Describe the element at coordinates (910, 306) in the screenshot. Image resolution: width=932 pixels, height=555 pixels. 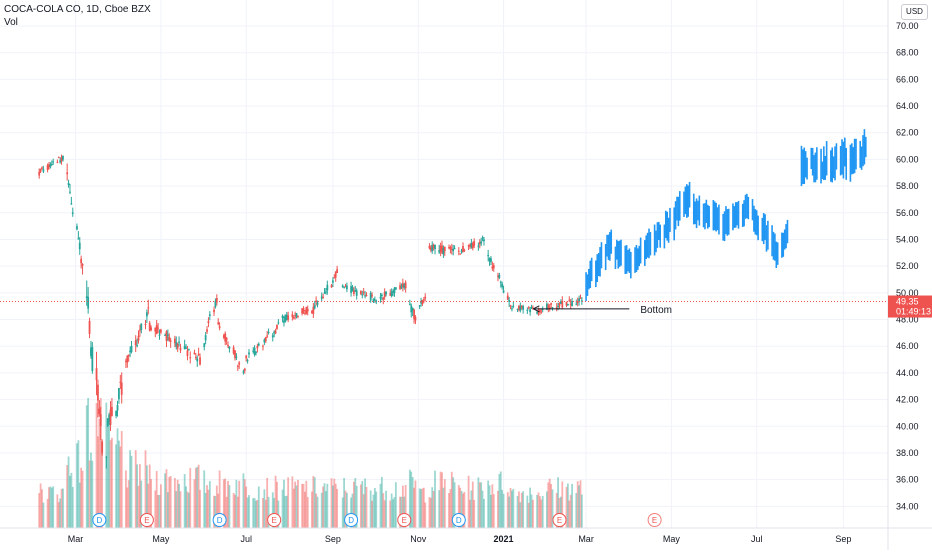
I see `current-price-badge` at that location.